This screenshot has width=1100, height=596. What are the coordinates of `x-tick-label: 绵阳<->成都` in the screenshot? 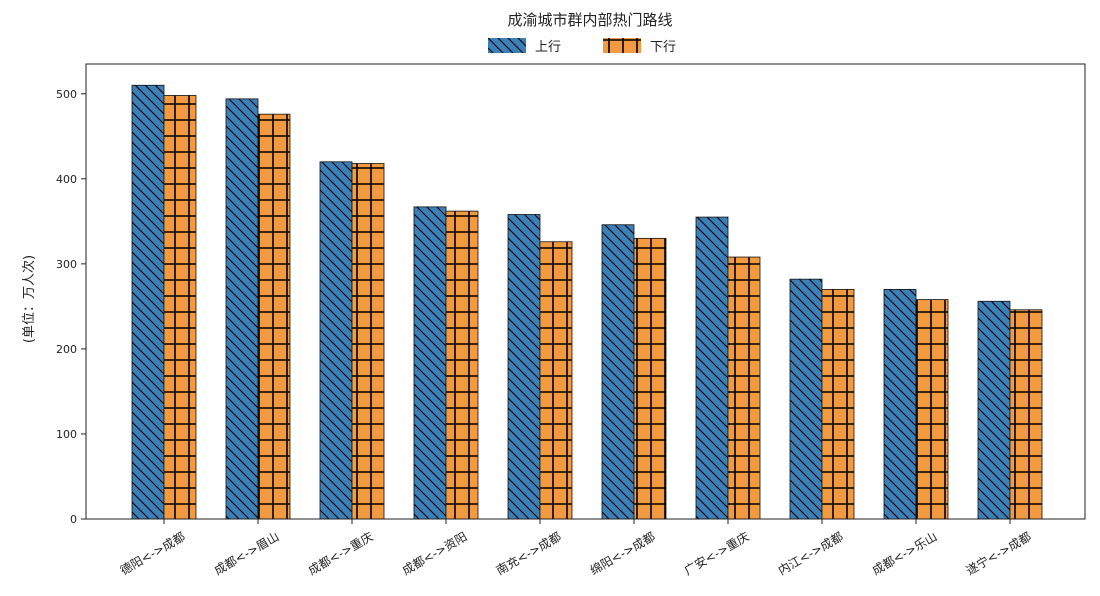 It's located at (623, 553).